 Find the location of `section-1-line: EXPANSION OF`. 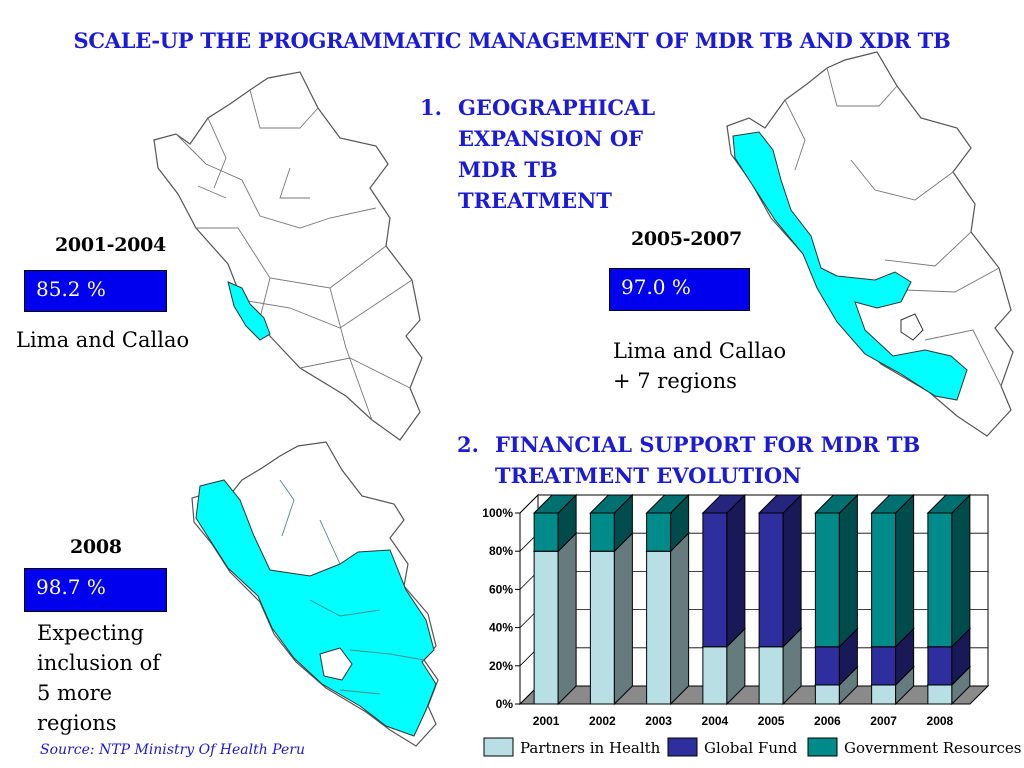

section-1-line: EXPANSION OF is located at coordinates (551, 138).